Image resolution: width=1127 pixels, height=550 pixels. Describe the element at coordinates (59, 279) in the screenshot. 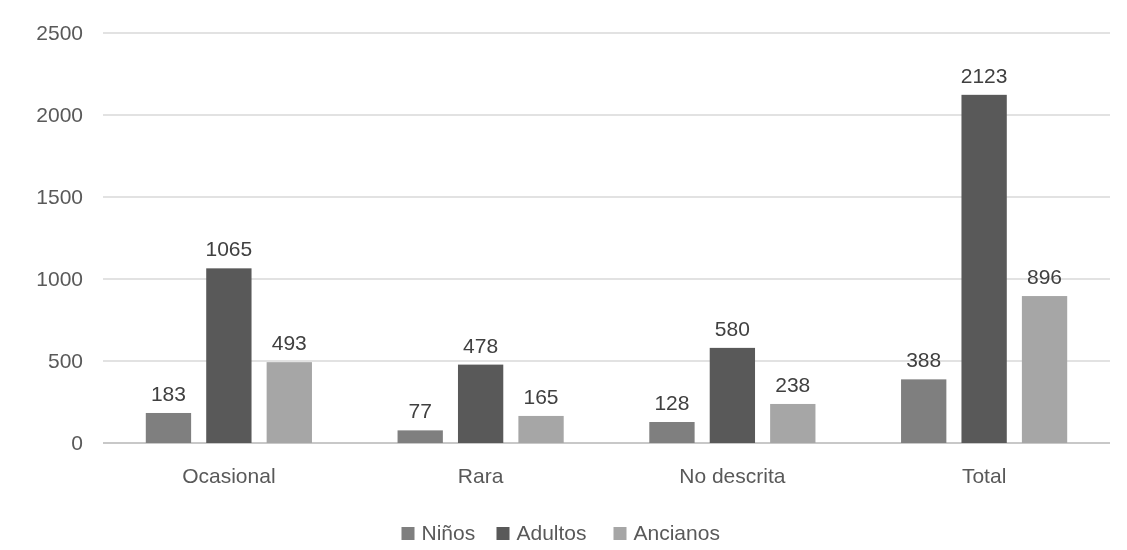

I see `y-tick-label: 1000` at that location.